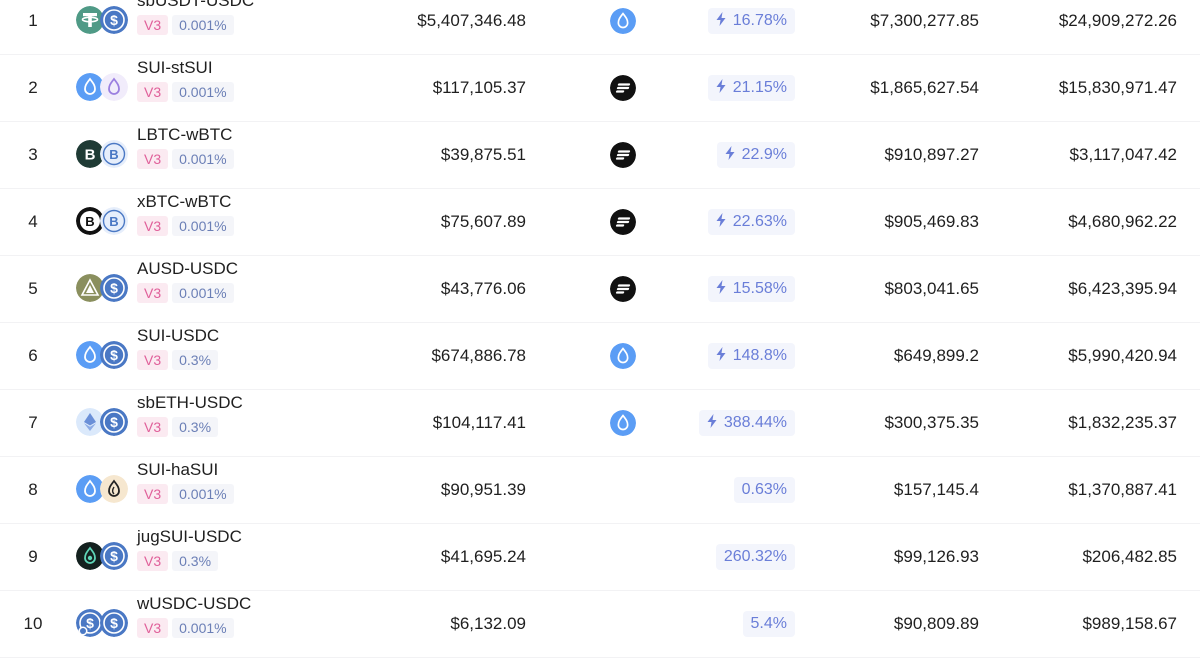 This screenshot has width=1200, height=658. Describe the element at coordinates (479, 422) in the screenshot. I see `tvl-value: $104,117.41` at that location.